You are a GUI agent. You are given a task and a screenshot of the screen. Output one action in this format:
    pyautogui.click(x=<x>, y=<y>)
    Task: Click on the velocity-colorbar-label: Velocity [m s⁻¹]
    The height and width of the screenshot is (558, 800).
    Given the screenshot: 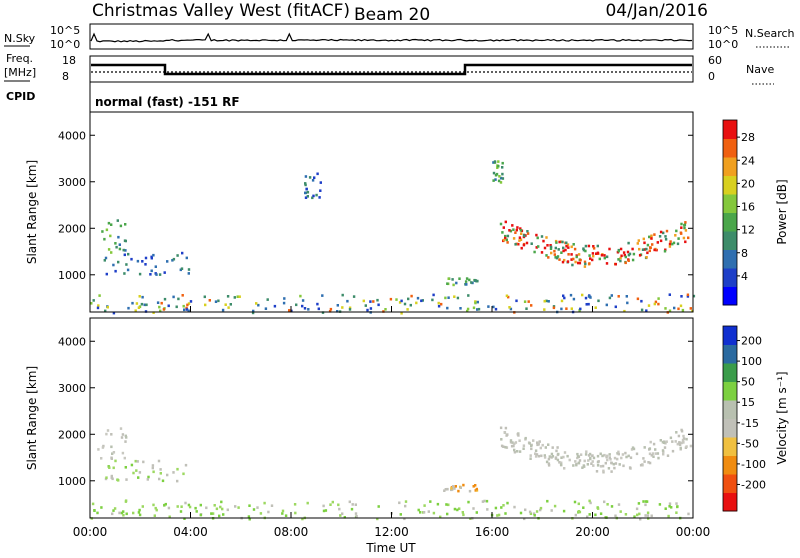 What is the action you would take?
    pyautogui.click(x=782, y=417)
    